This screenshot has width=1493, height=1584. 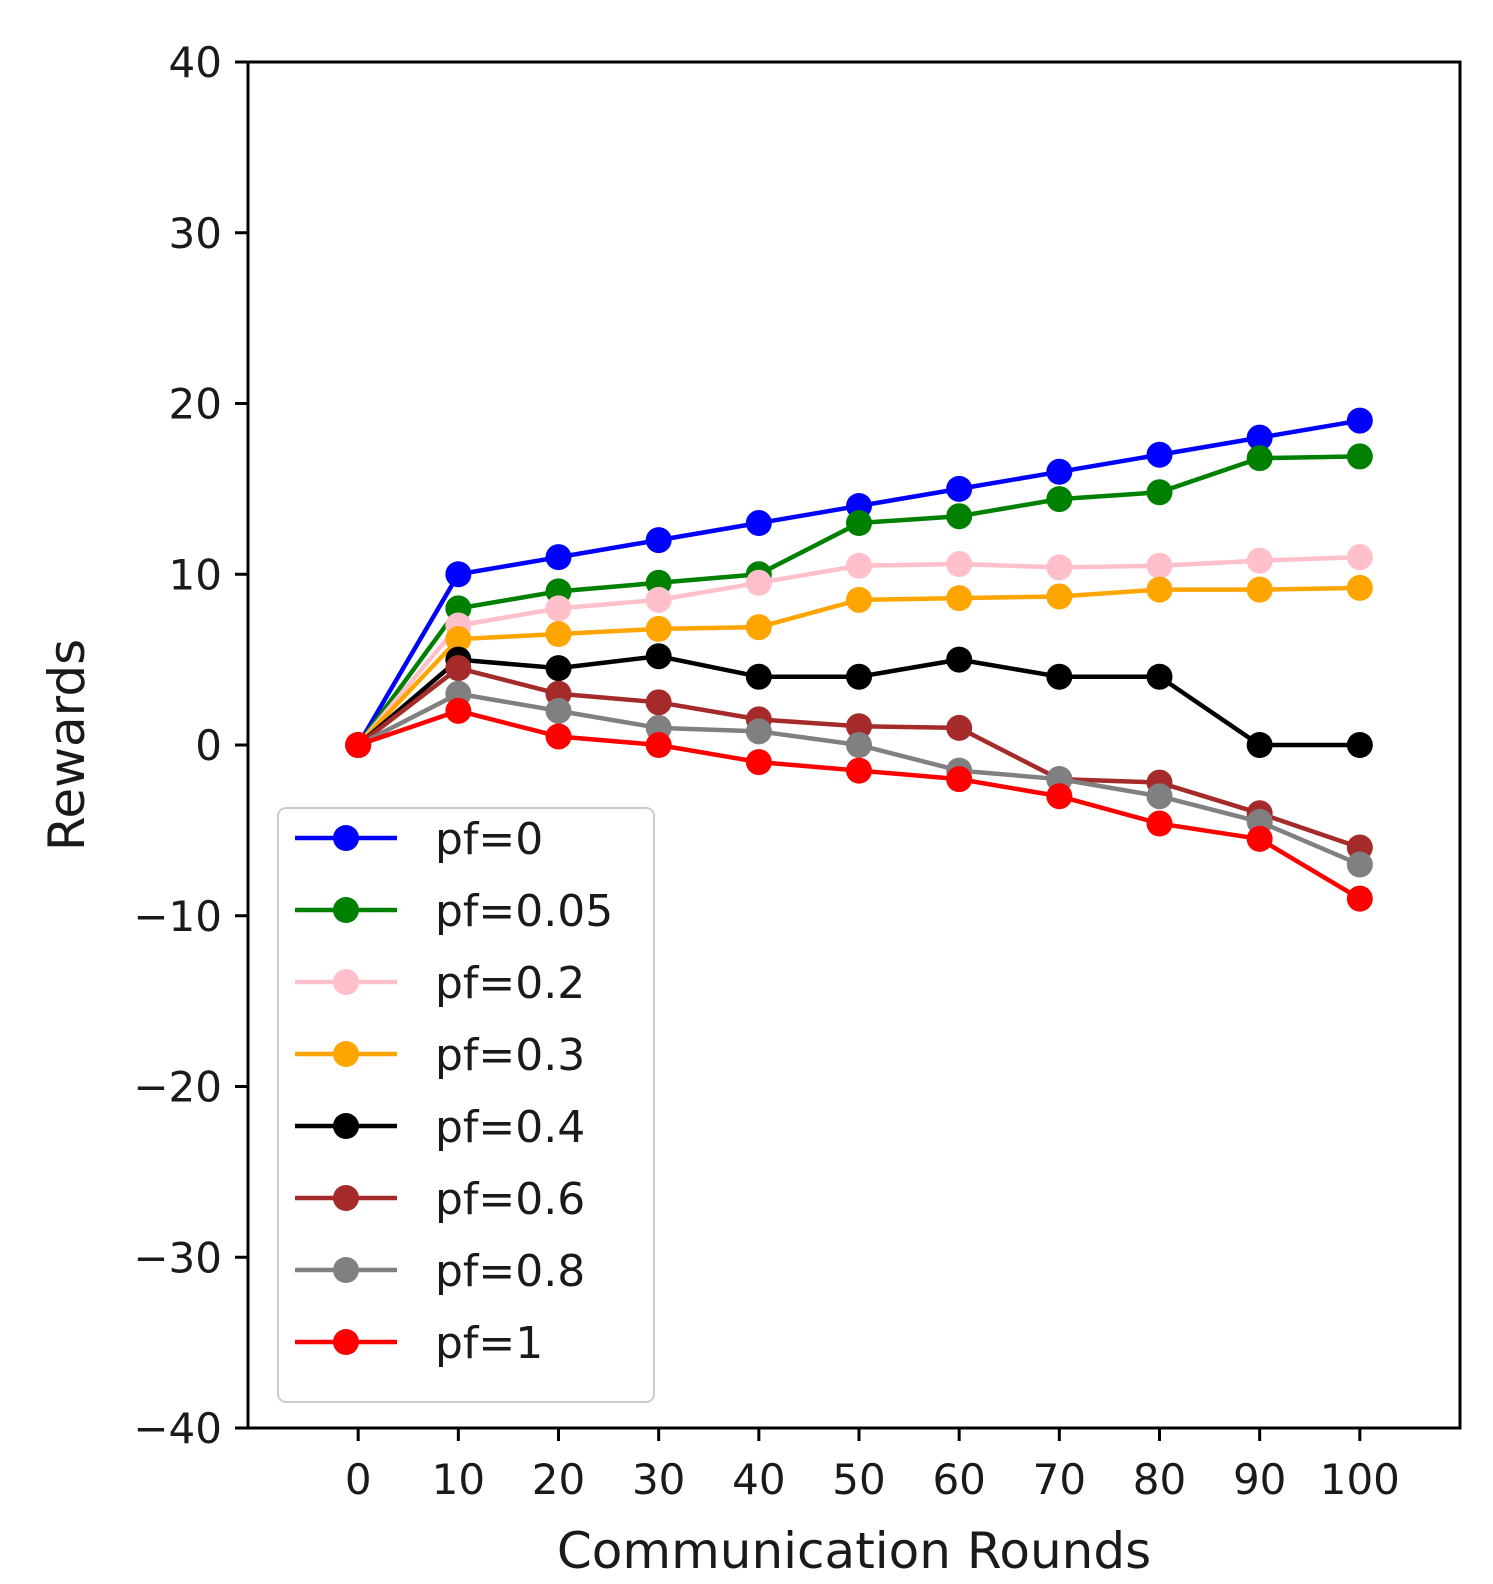 I want to click on y-tick-label: 40, so click(x=195, y=62).